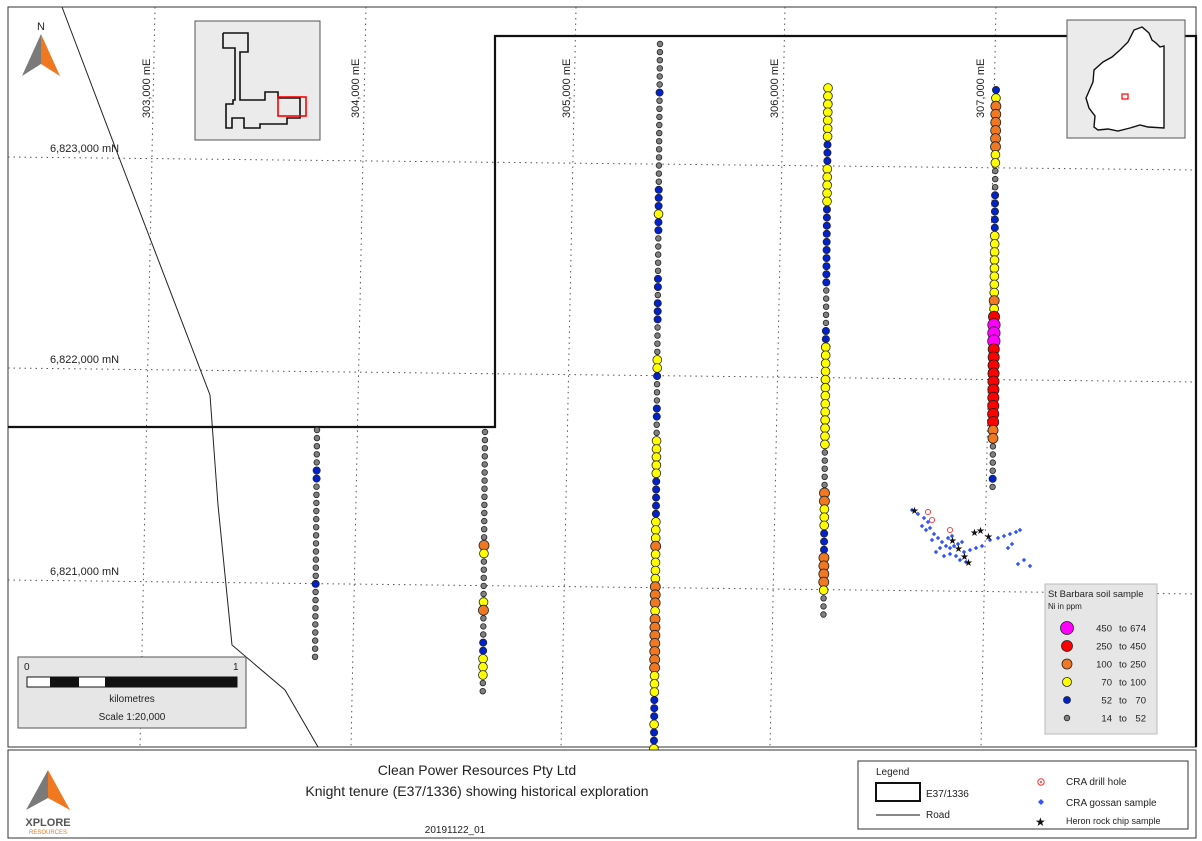 The width and height of the screenshot is (1202, 841). What do you see at coordinates (1041, 782) in the screenshot?
I see `drill-hole-icon` at bounding box center [1041, 782].